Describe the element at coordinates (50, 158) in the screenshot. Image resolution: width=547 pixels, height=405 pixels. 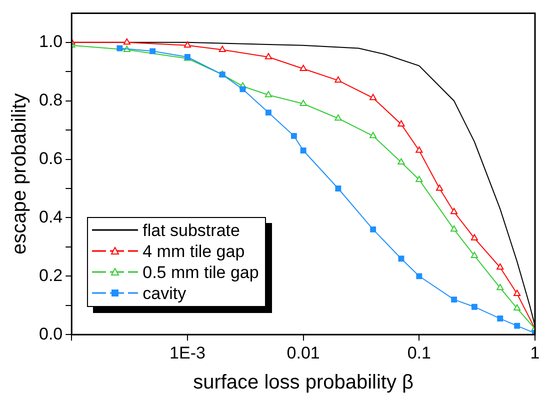
I see `y-tick-label: 0.6` at that location.